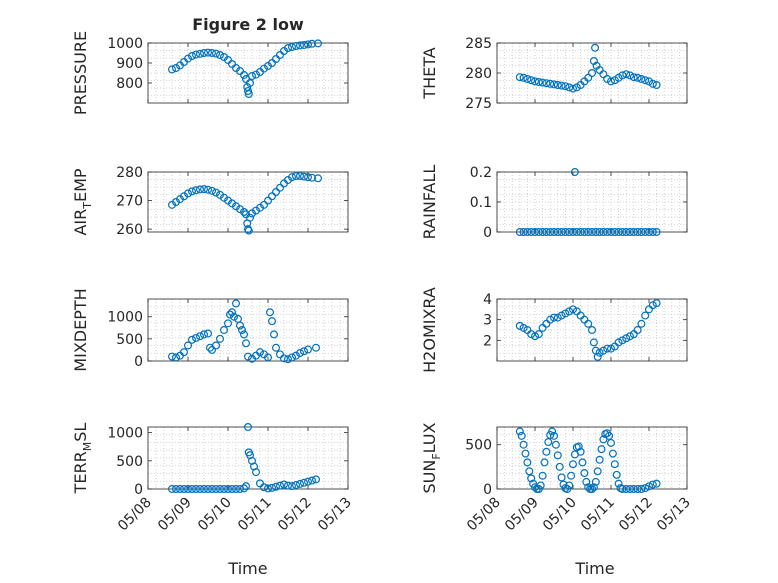 Image resolution: width=778 pixels, height=583 pixels. I want to click on terr_msl-ytick-label: 1000, so click(125, 434).